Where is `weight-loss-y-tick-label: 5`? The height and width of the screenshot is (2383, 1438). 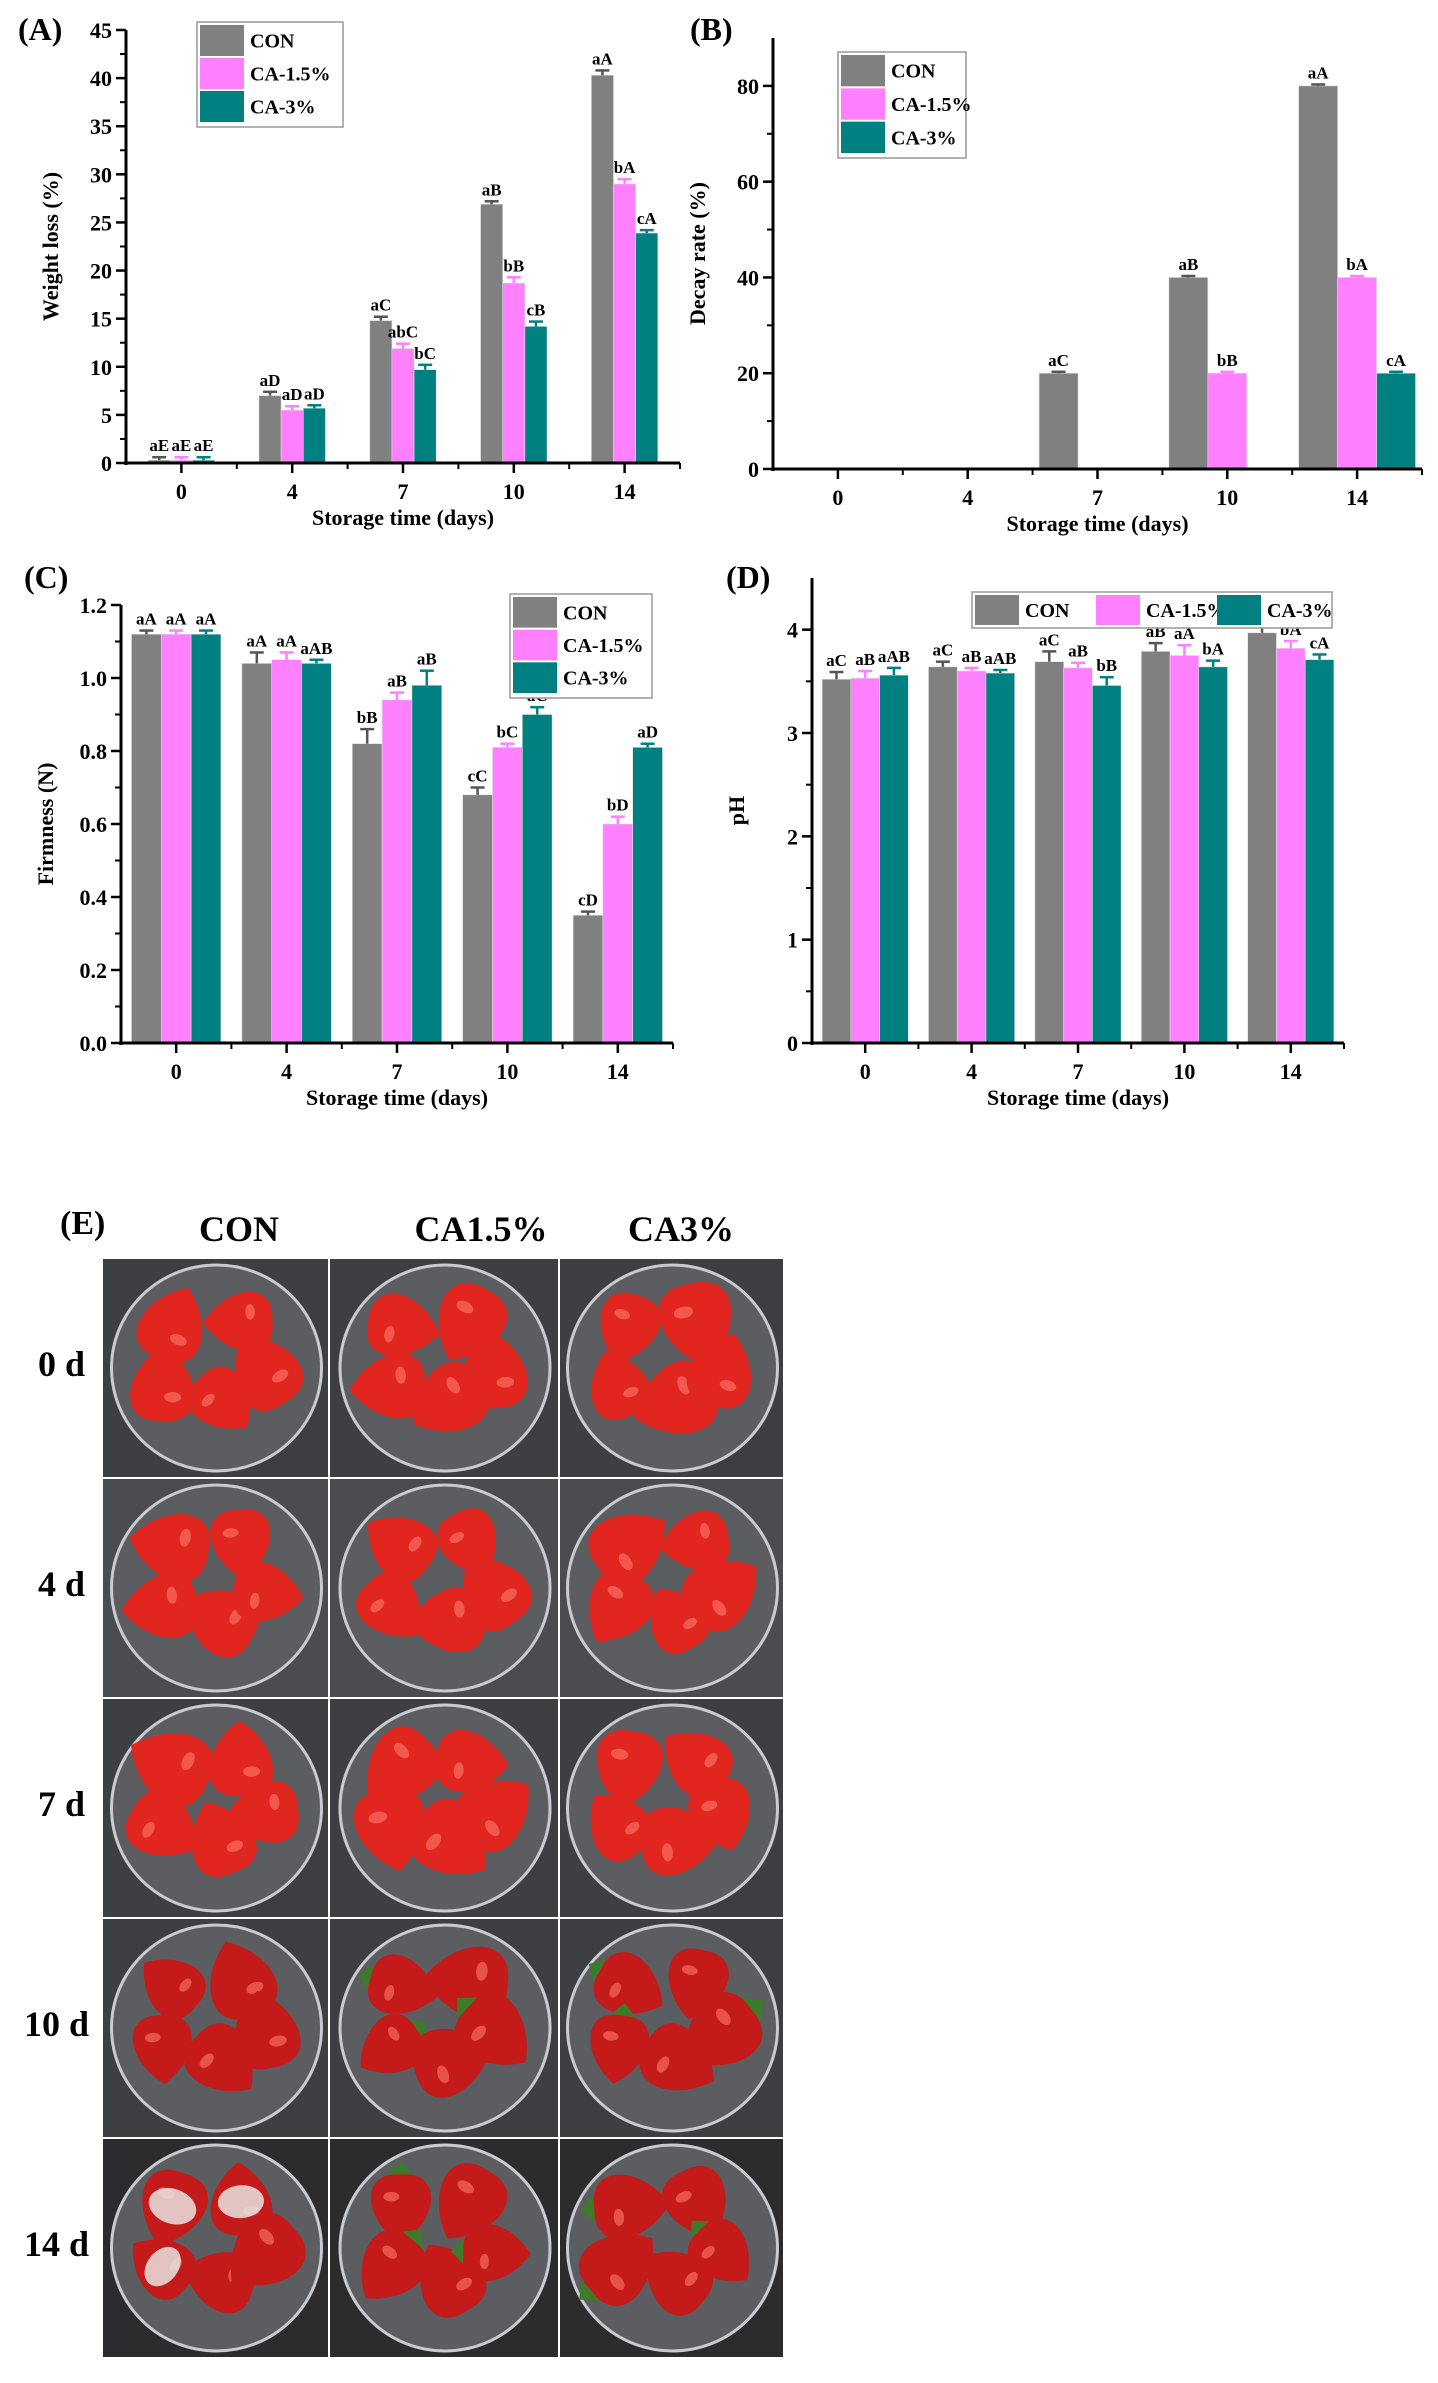 weight-loss-y-tick-label: 5 is located at coordinates (106, 415).